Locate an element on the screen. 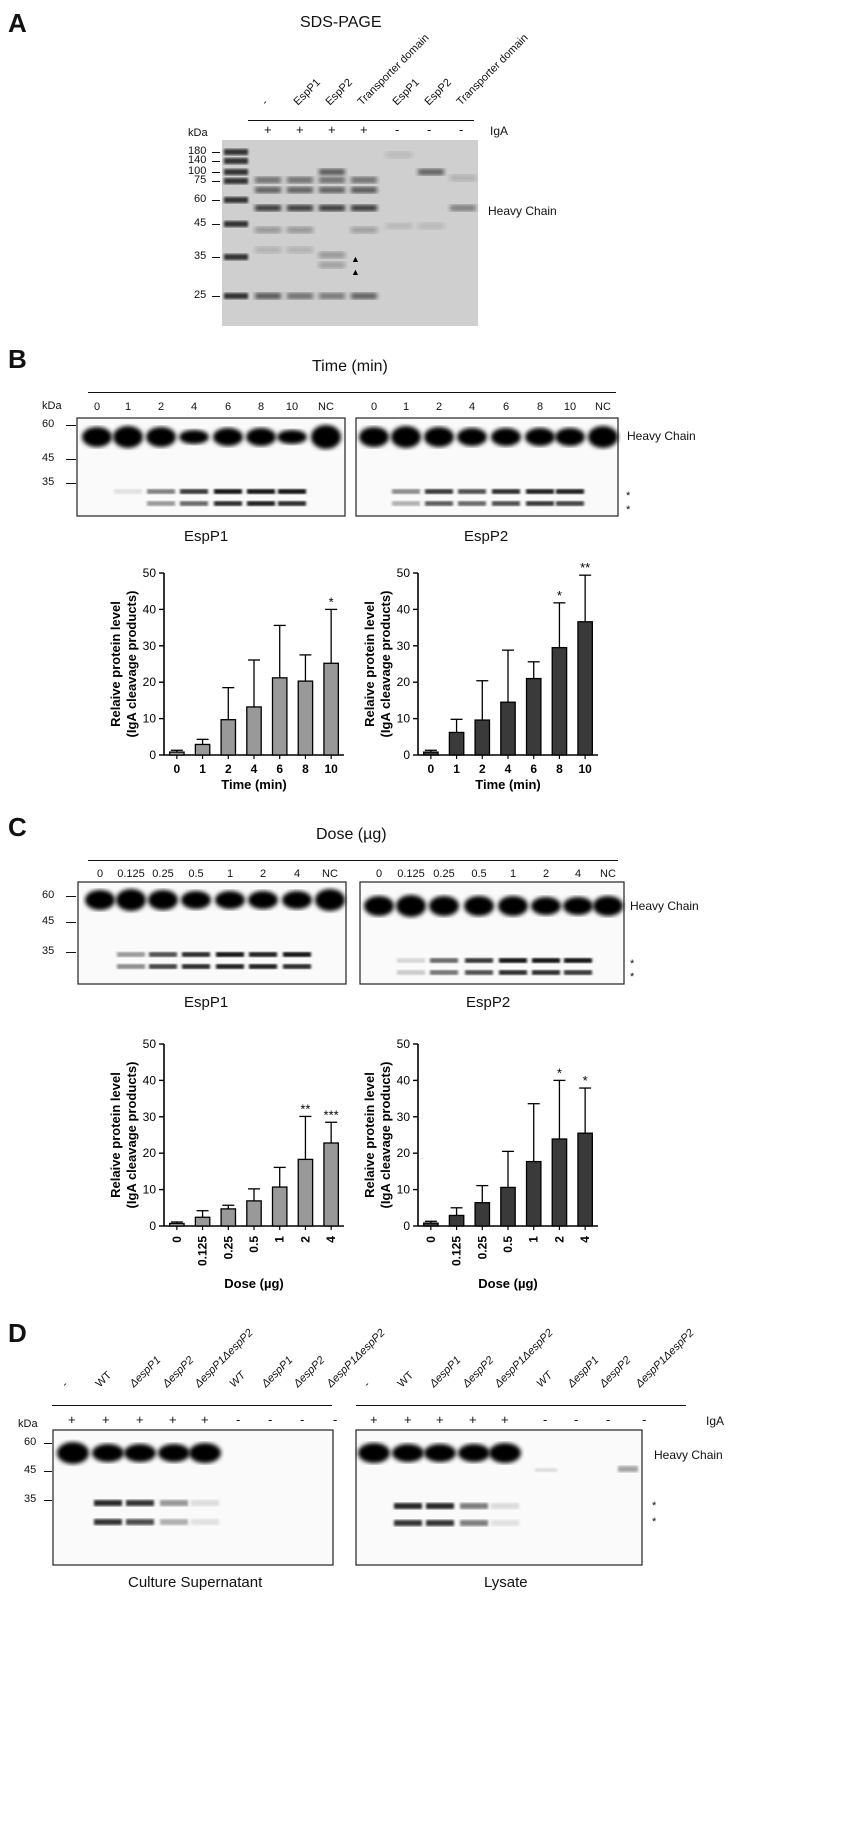 The height and width of the screenshot is (1825, 854). x-tick-label: 0.125 is located at coordinates (203, 1251).